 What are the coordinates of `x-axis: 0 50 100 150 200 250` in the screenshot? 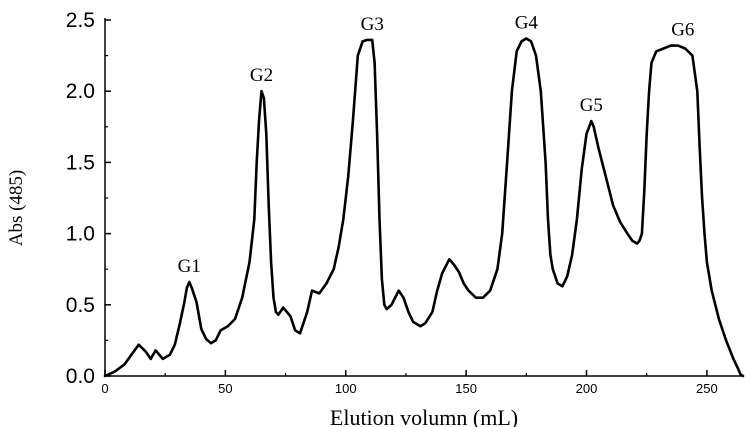 It's located at (409, 383).